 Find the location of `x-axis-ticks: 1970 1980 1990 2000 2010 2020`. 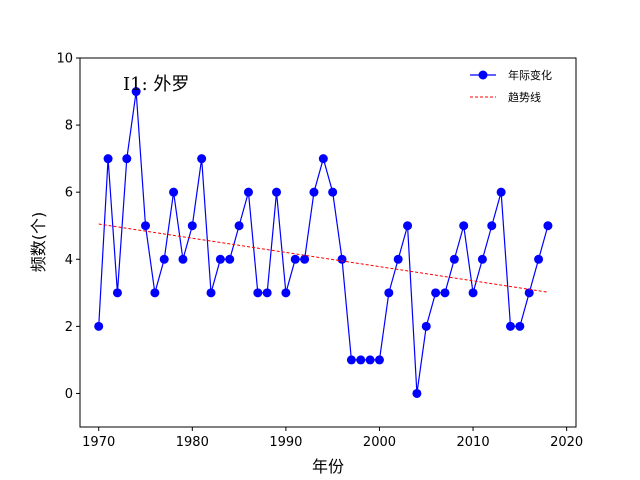

x-axis-ticks: 1970 1980 1990 2000 2010 2020 is located at coordinates (332, 438).